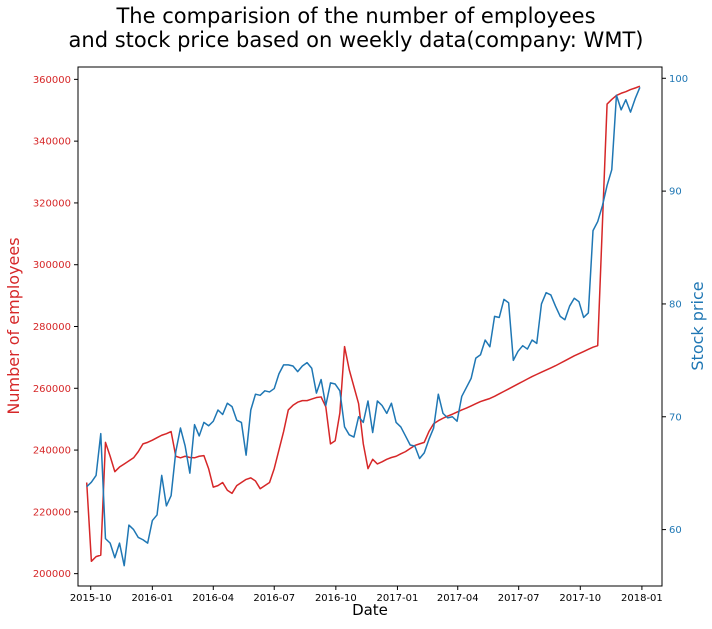 The image size is (712, 629). Describe the element at coordinates (52, 265) in the screenshot. I see `y-left-tick-label: 300000` at that location.